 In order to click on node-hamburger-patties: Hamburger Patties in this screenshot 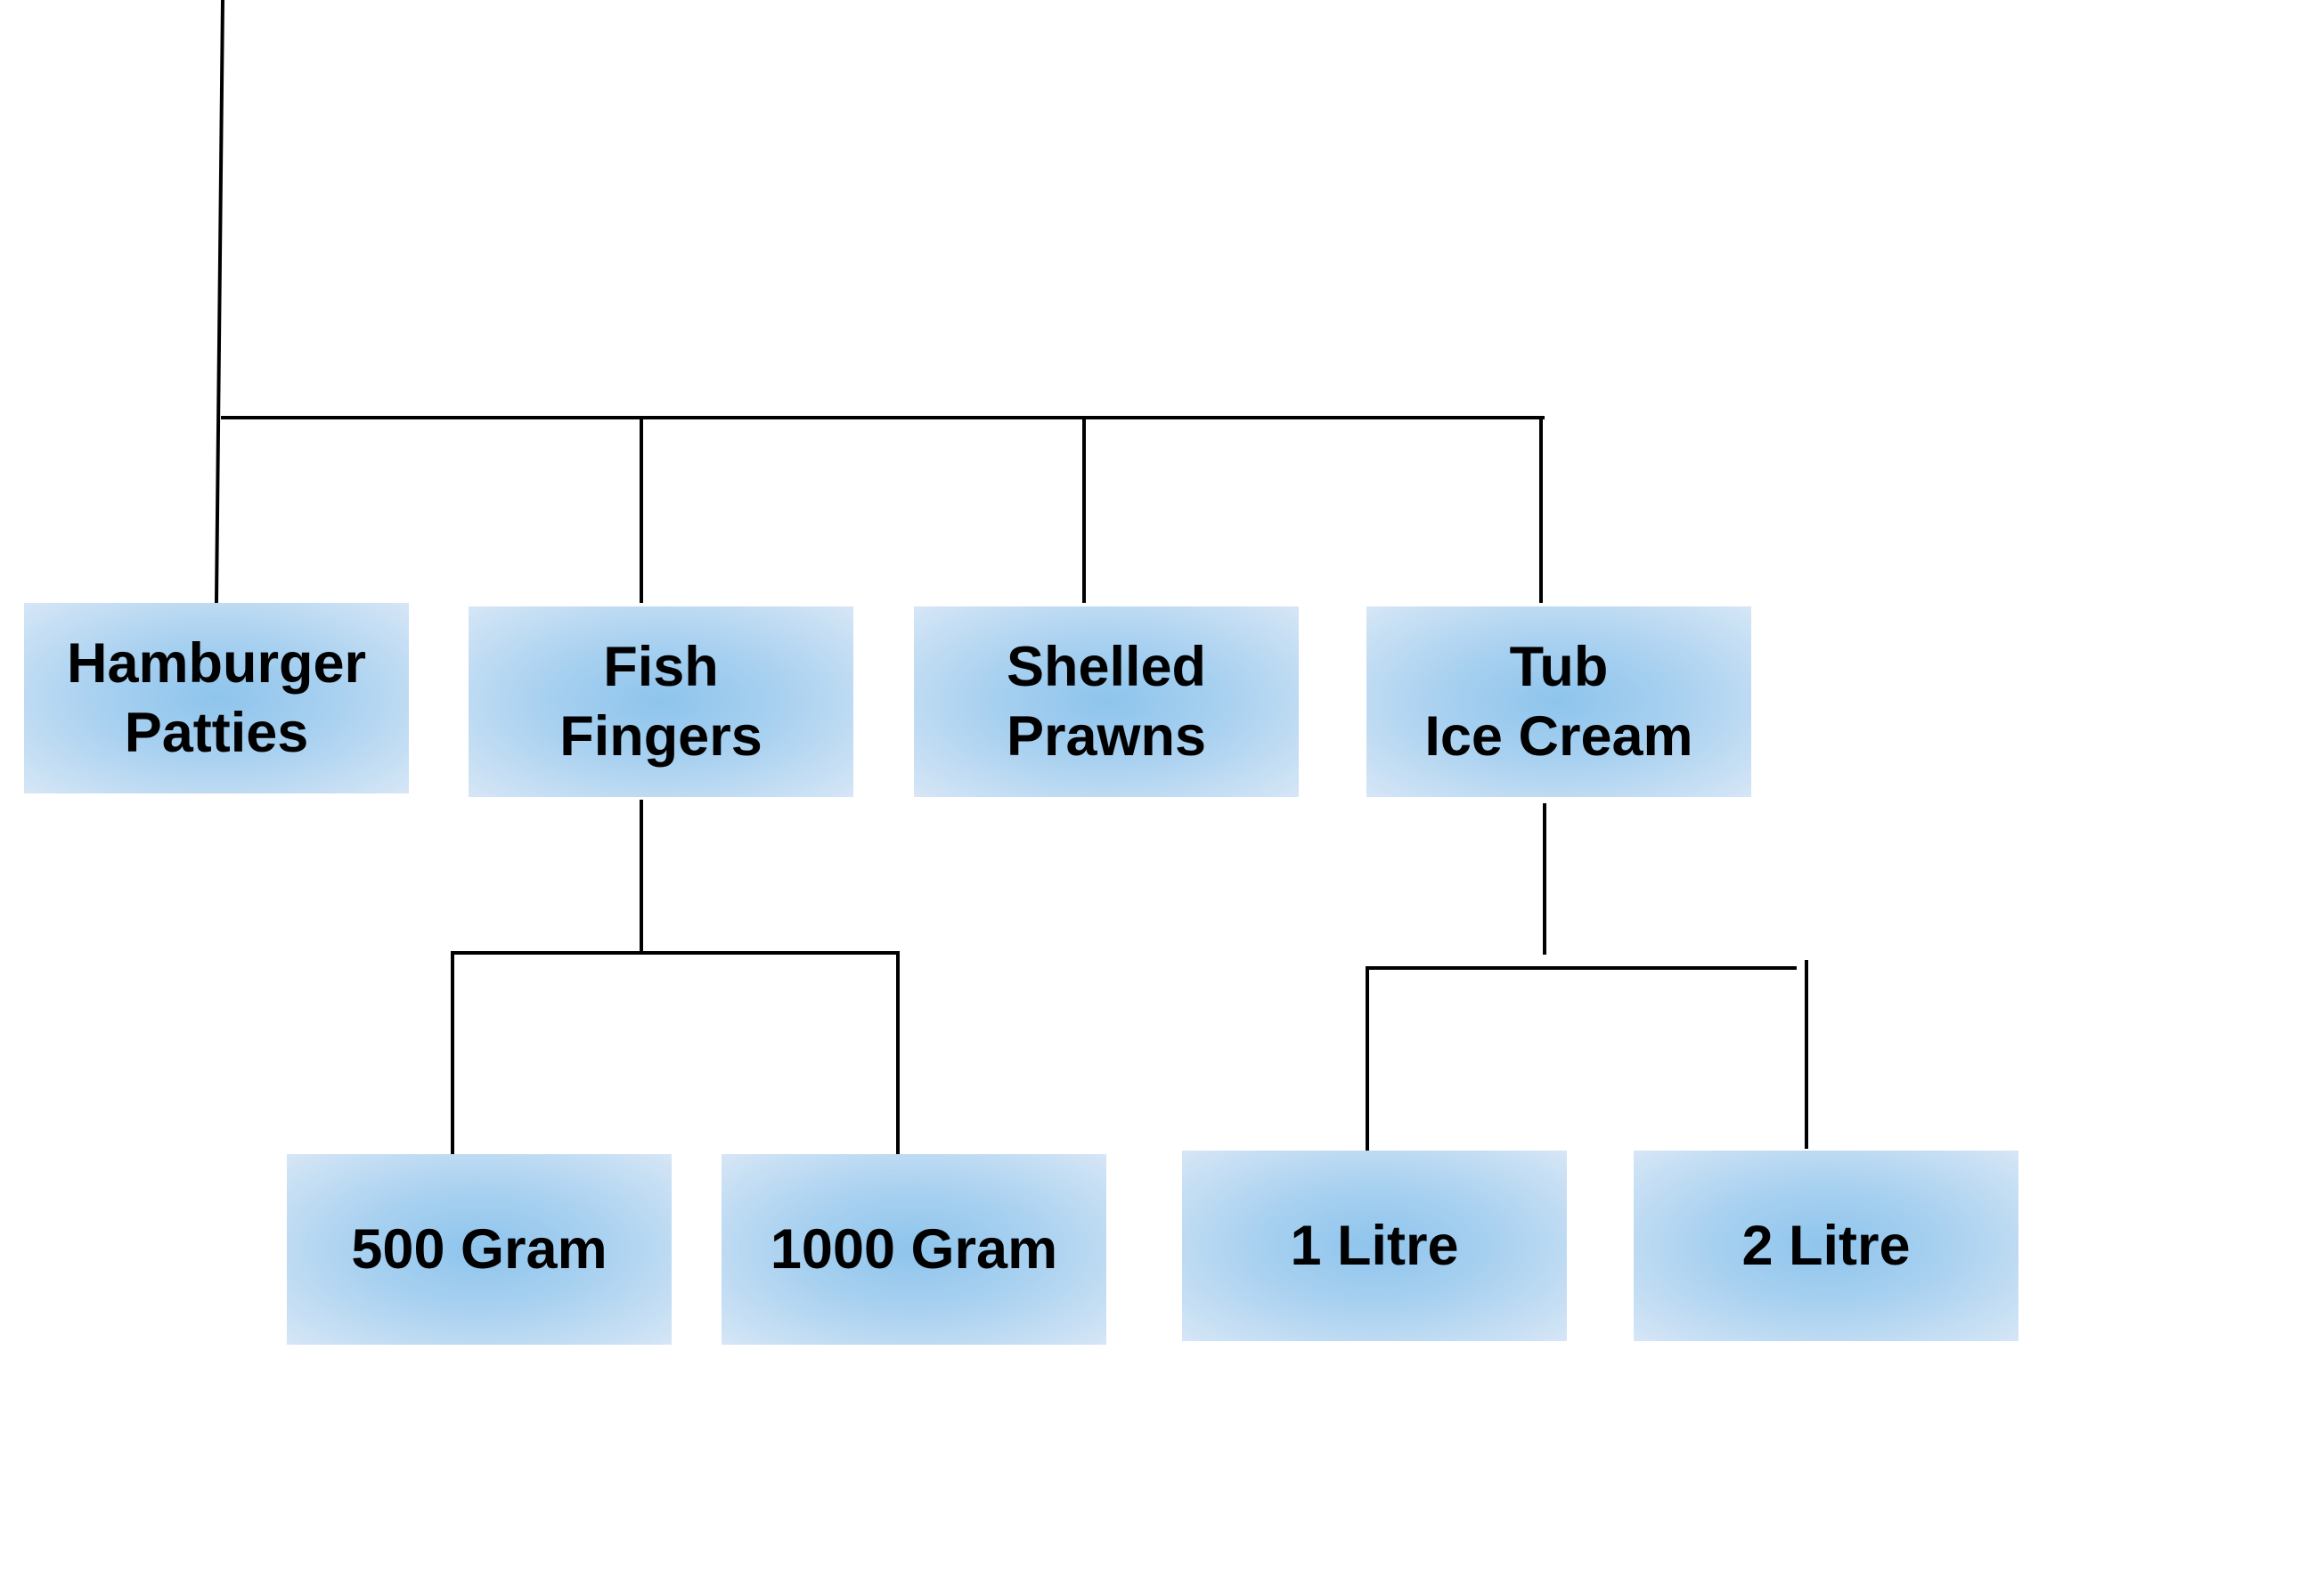, I will do `click(216, 698)`.